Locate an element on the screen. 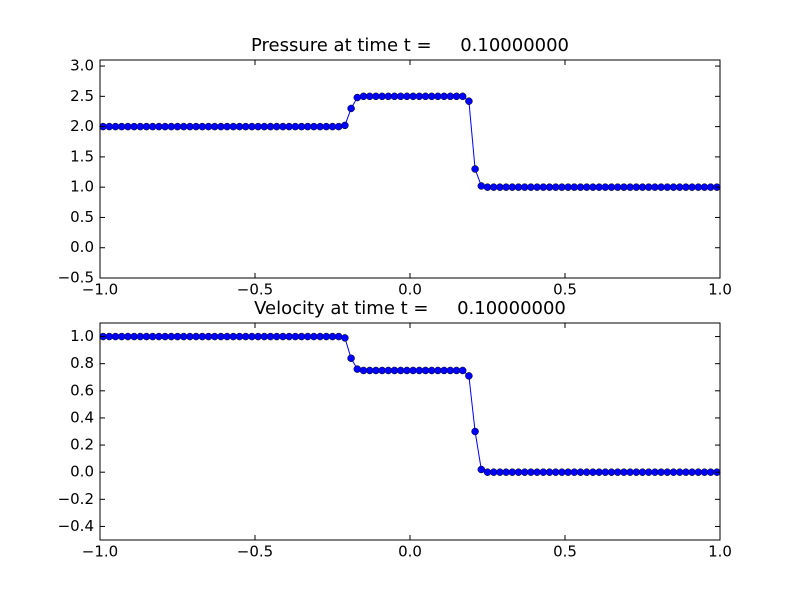  y-tick-label: −0.4 is located at coordinates (76, 526).